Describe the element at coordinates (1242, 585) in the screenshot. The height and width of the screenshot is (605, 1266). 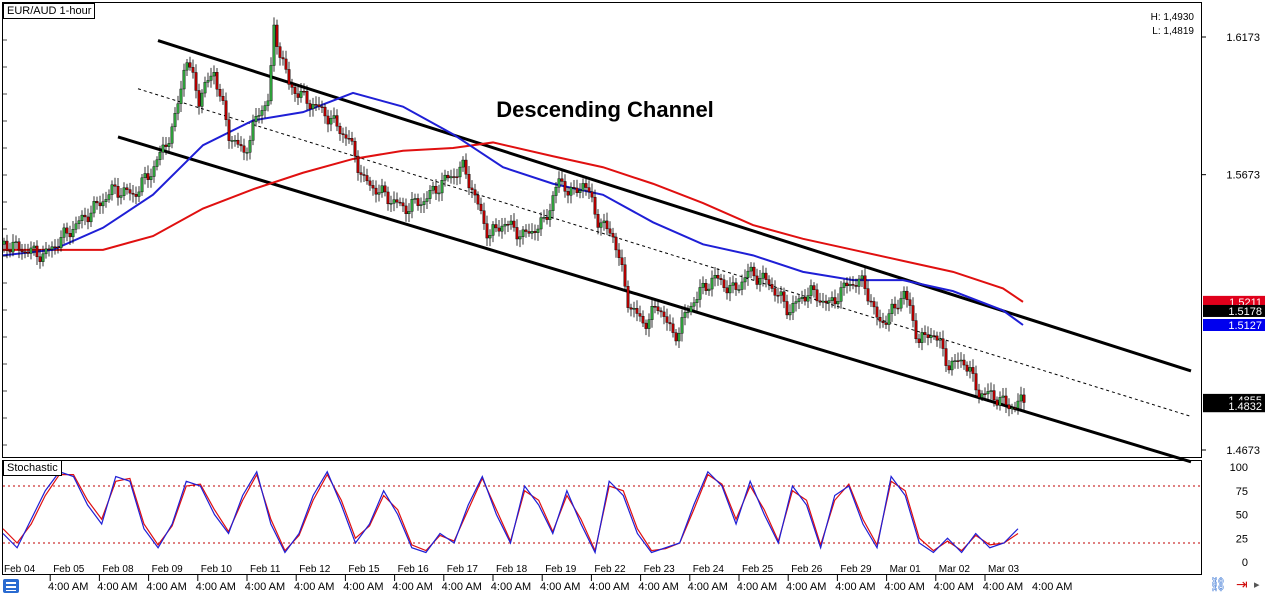
I see `go-to-end-icon: ⇥` at that location.